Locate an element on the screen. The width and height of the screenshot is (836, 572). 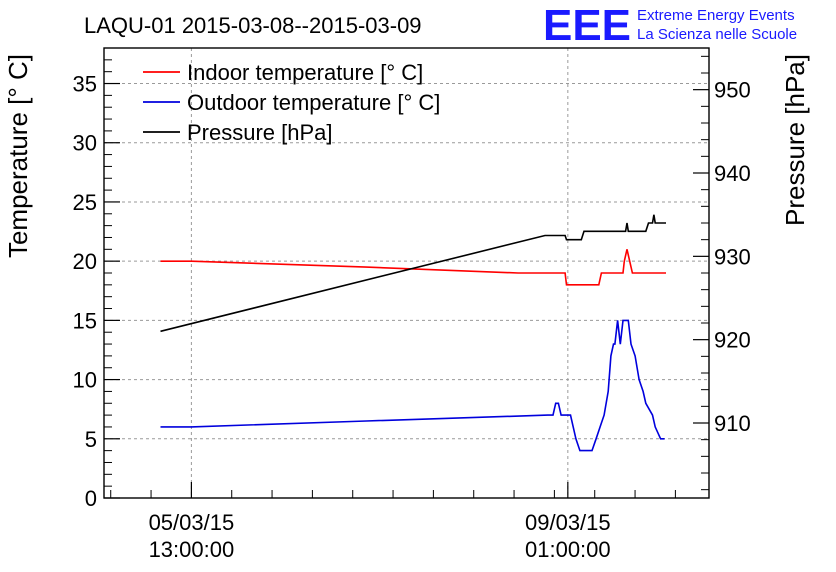
series-line-outdoor-temperature-c is located at coordinates (412, 385).